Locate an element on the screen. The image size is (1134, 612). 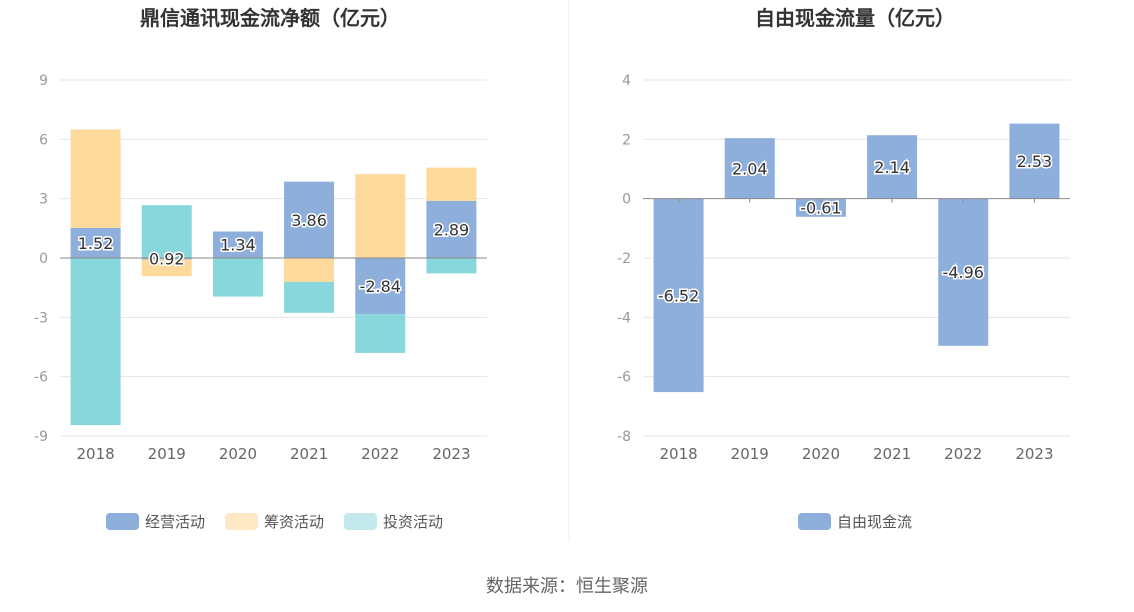
data-label: 2.89 is located at coordinates (452, 229).